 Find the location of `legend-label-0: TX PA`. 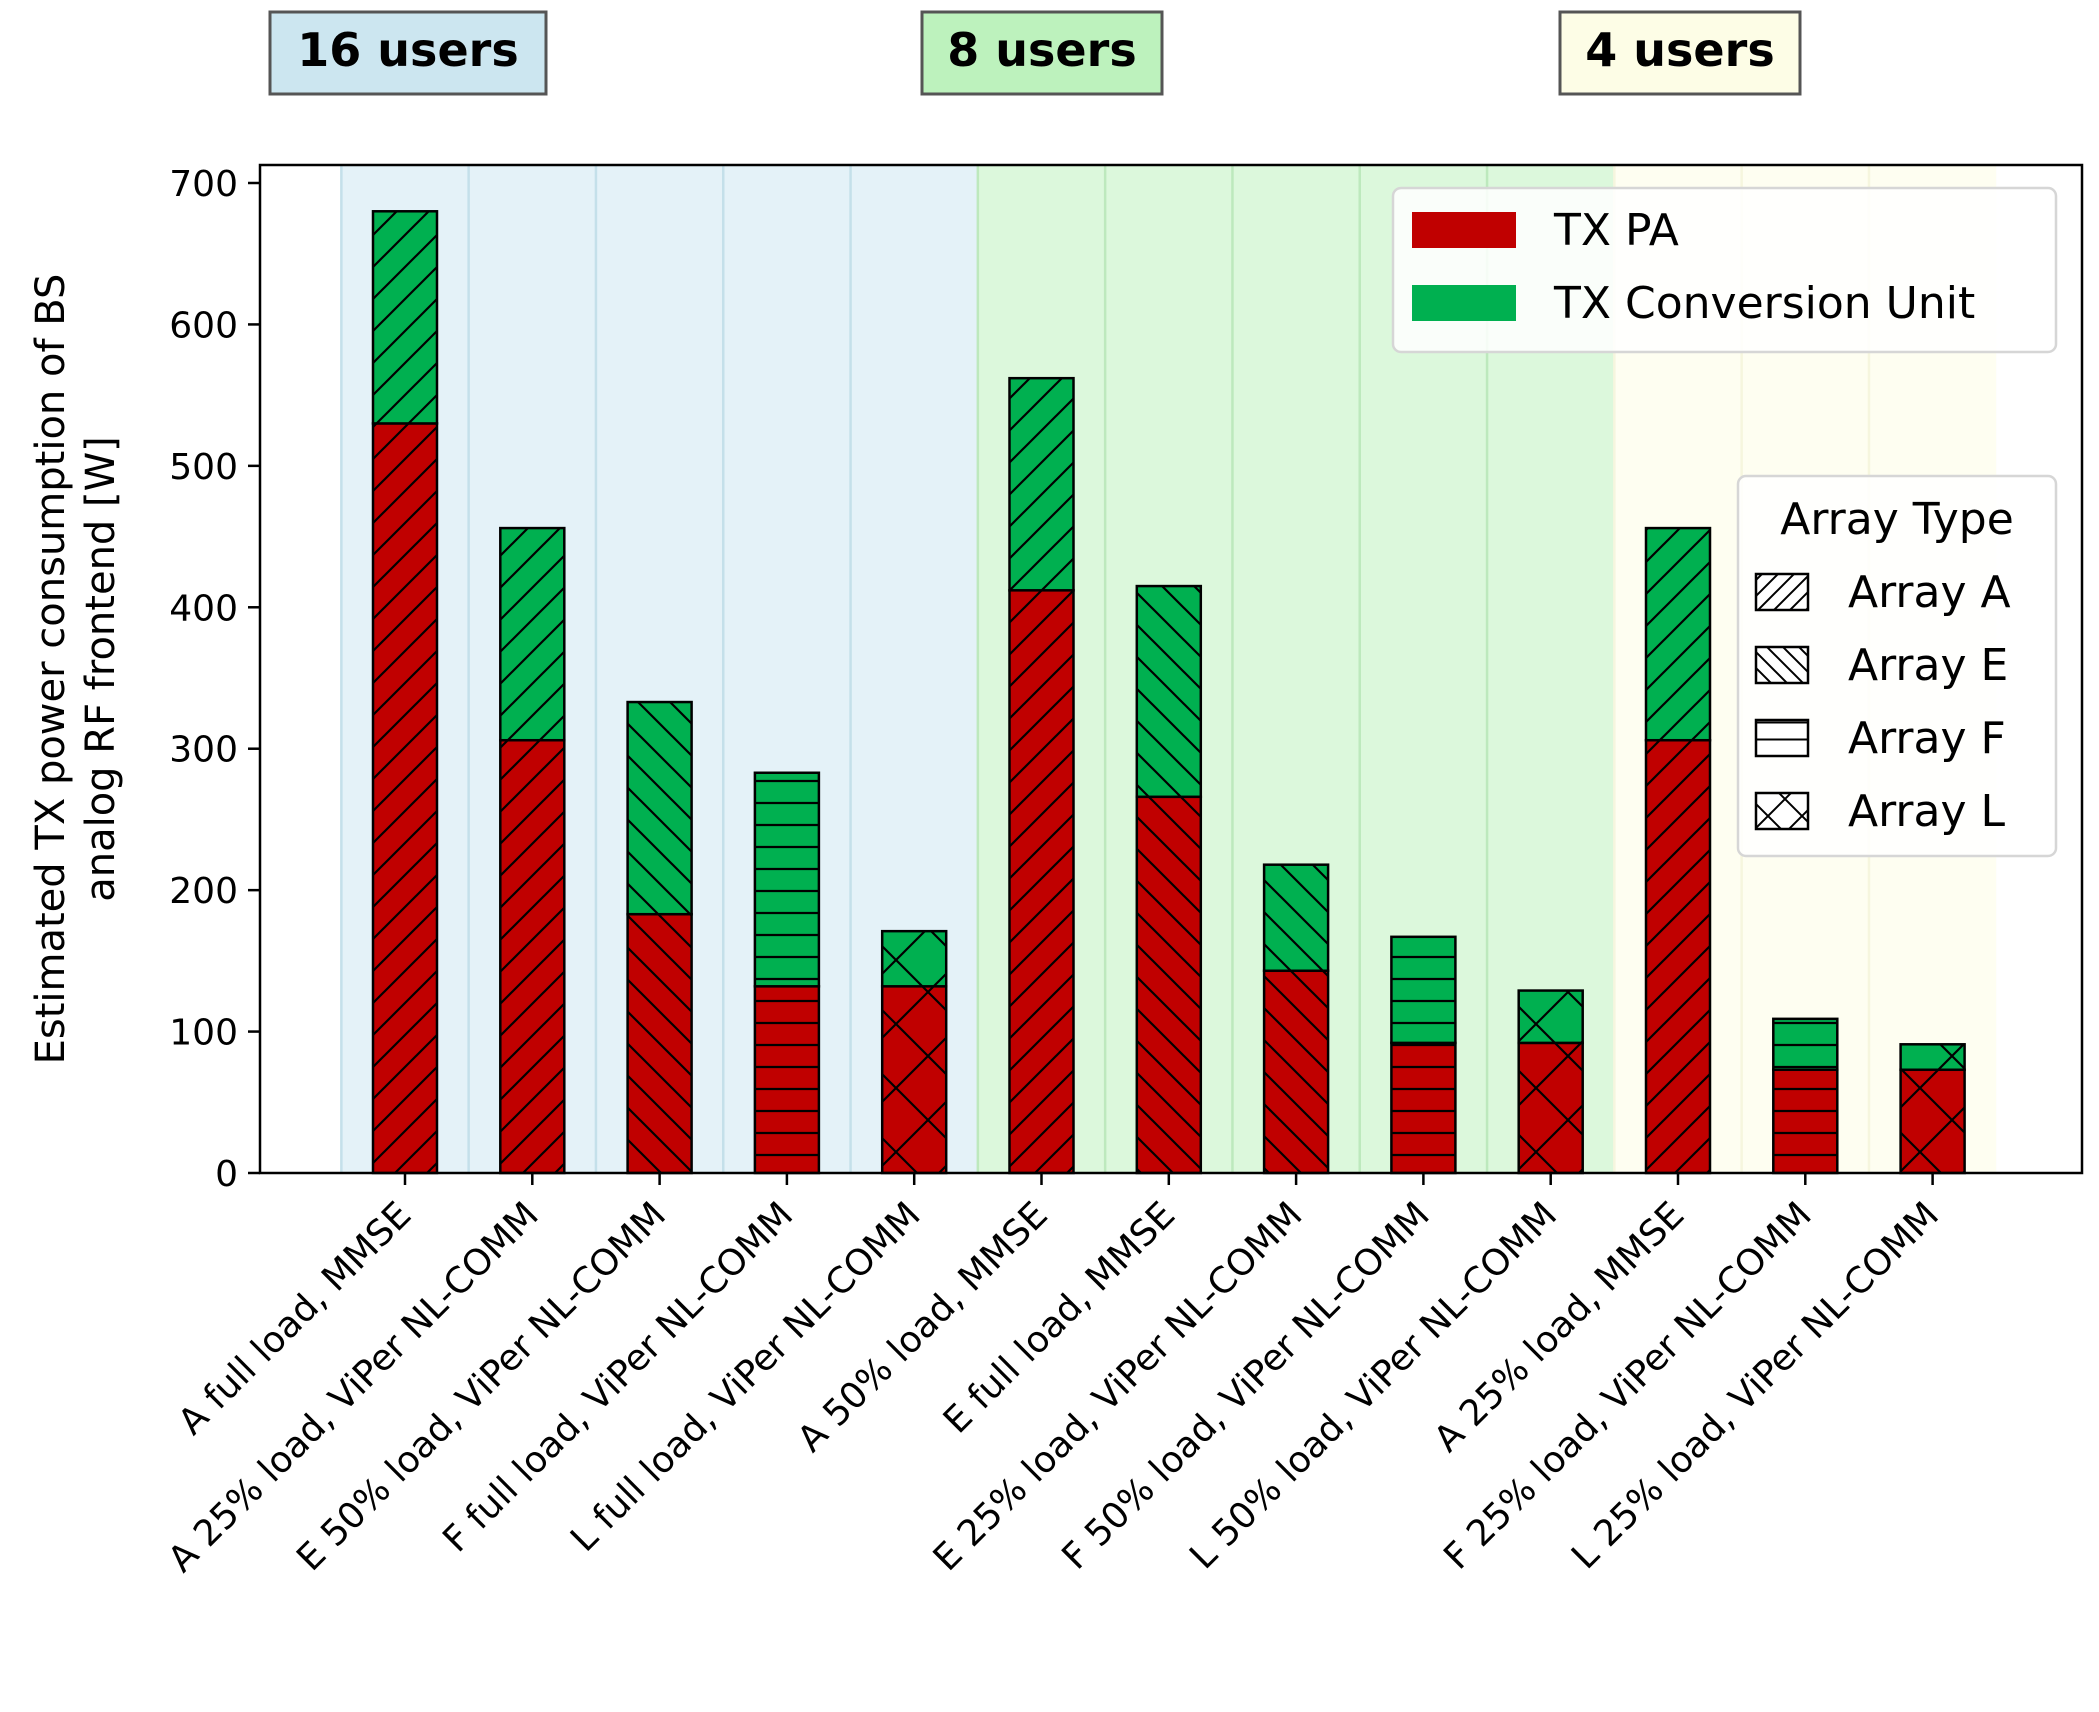

legend-label-0: TX PA is located at coordinates (1616, 230).